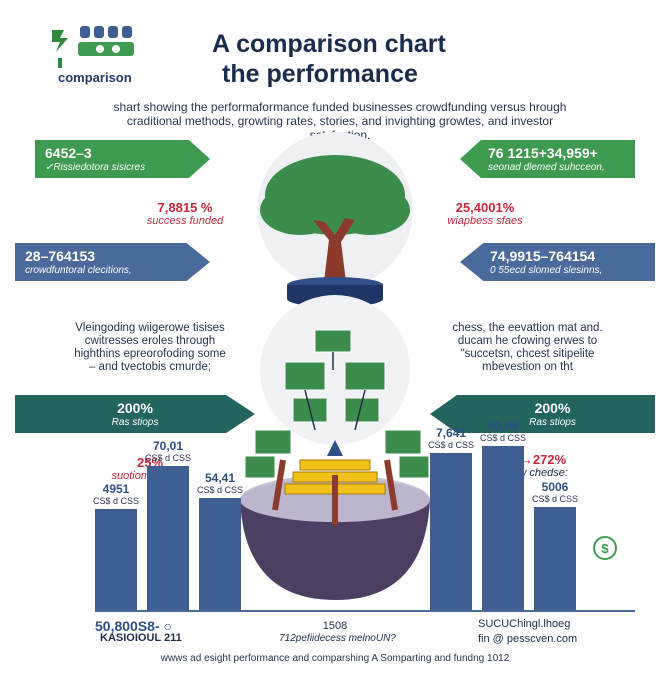 The width and height of the screenshot is (671, 674). I want to click on bar-value-label: 5006, so click(555, 487).